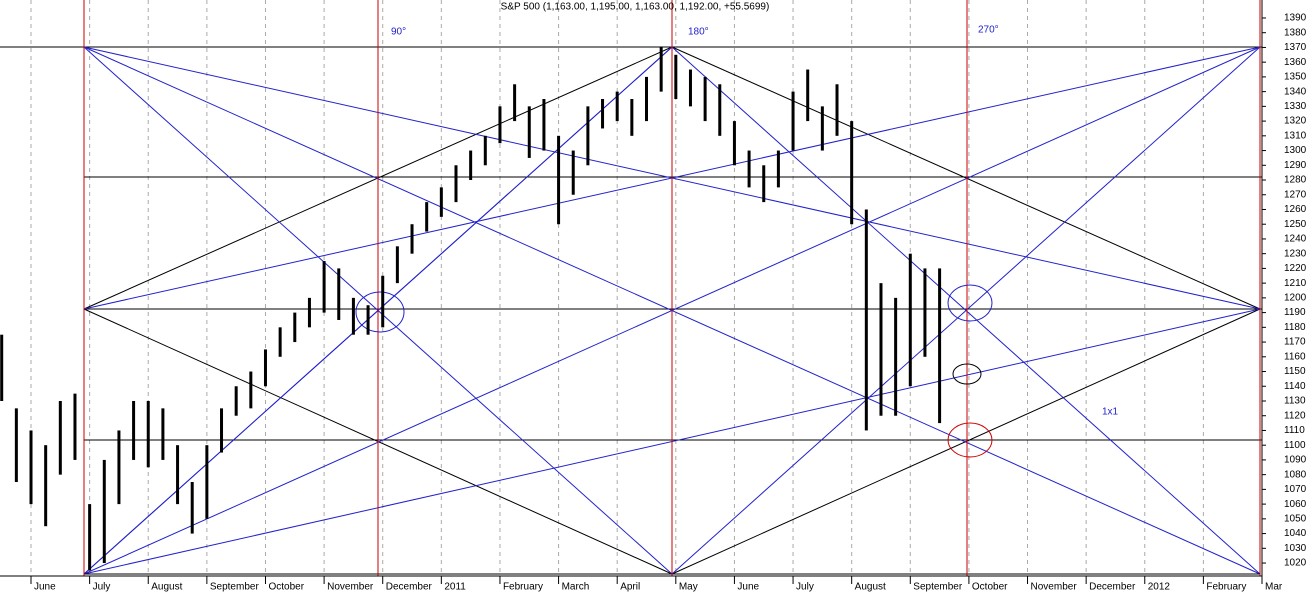 Image resolution: width=1306 pixels, height=592 pixels. What do you see at coordinates (1295, 180) in the screenshot?
I see `y-tick-label: 1280` at bounding box center [1295, 180].